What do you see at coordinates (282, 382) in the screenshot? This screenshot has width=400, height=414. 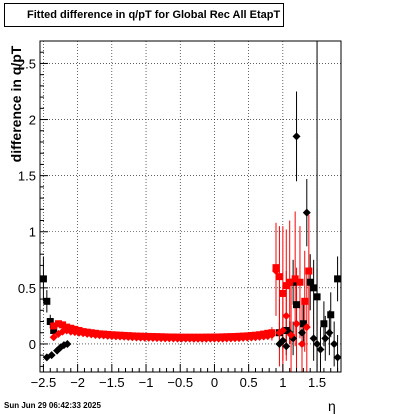 I see `x-tick-label: 1` at bounding box center [282, 382].